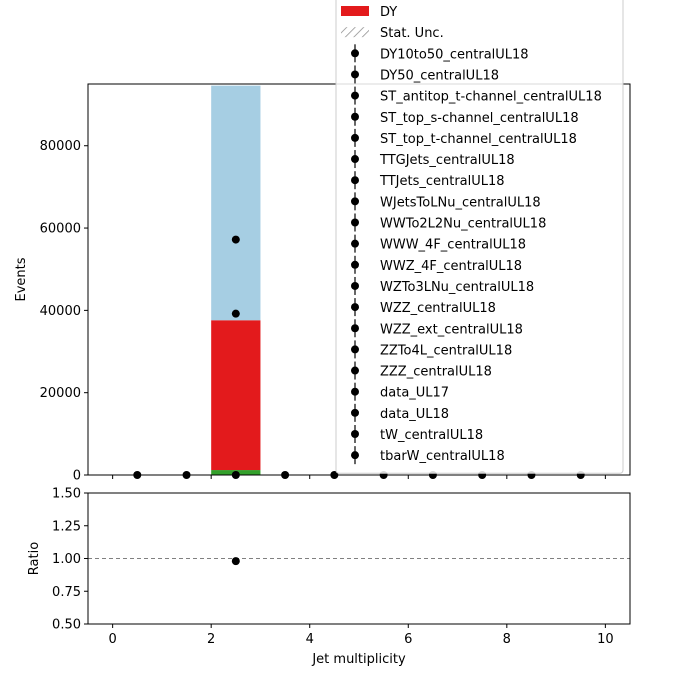 Image resolution: width=700 pixels, height=700 pixels. What do you see at coordinates (439, 75) in the screenshot?
I see `legend-label-3: DY50_centralUL18` at bounding box center [439, 75].